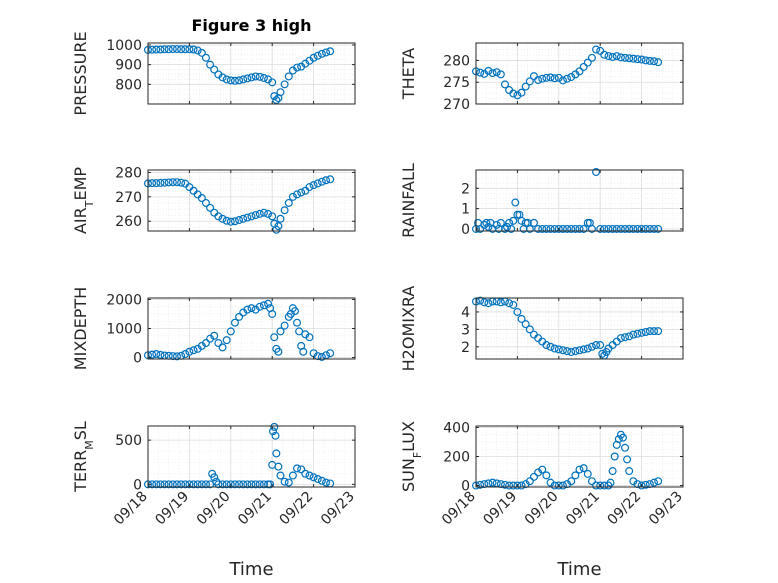 This screenshot has height=583, width=778. Describe the element at coordinates (213, 328) in the screenshot. I see `subplot-5: 0 1000 2000 MIXDEPTH` at that location.